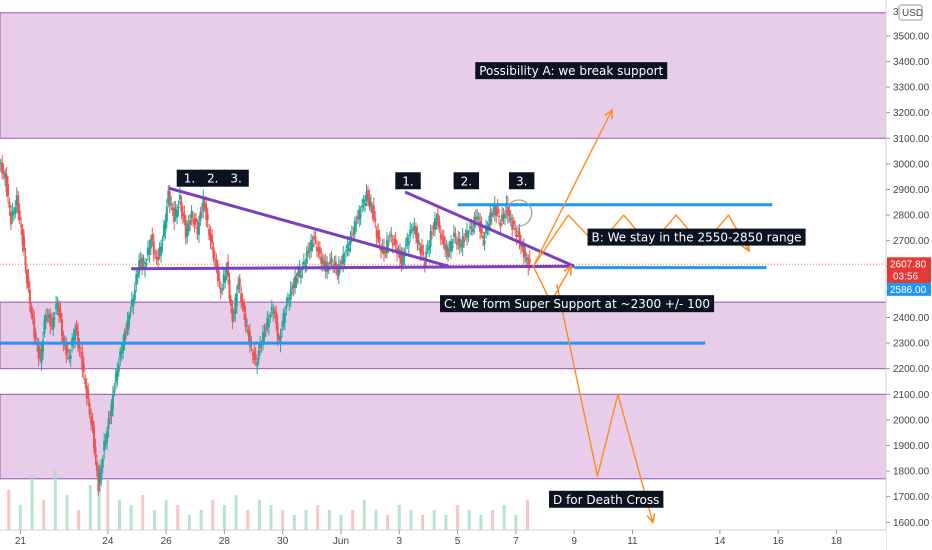 This screenshot has width=932, height=550. I want to click on x-tick-label: 21, so click(21, 541).